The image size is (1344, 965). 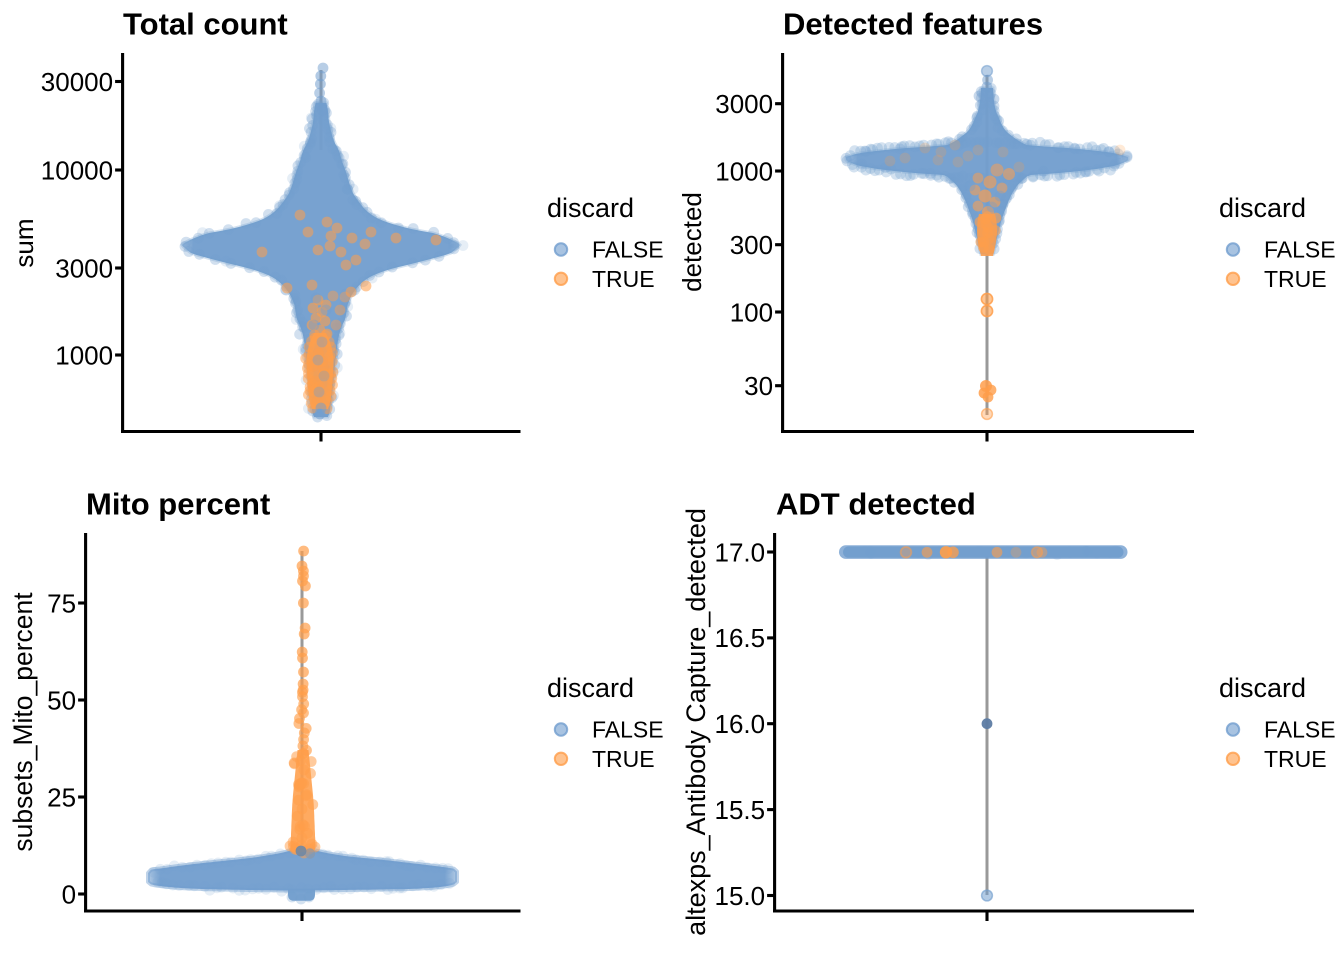 What do you see at coordinates (77, 170) in the screenshot?
I see `svg-text: 10000` at bounding box center [77, 170].